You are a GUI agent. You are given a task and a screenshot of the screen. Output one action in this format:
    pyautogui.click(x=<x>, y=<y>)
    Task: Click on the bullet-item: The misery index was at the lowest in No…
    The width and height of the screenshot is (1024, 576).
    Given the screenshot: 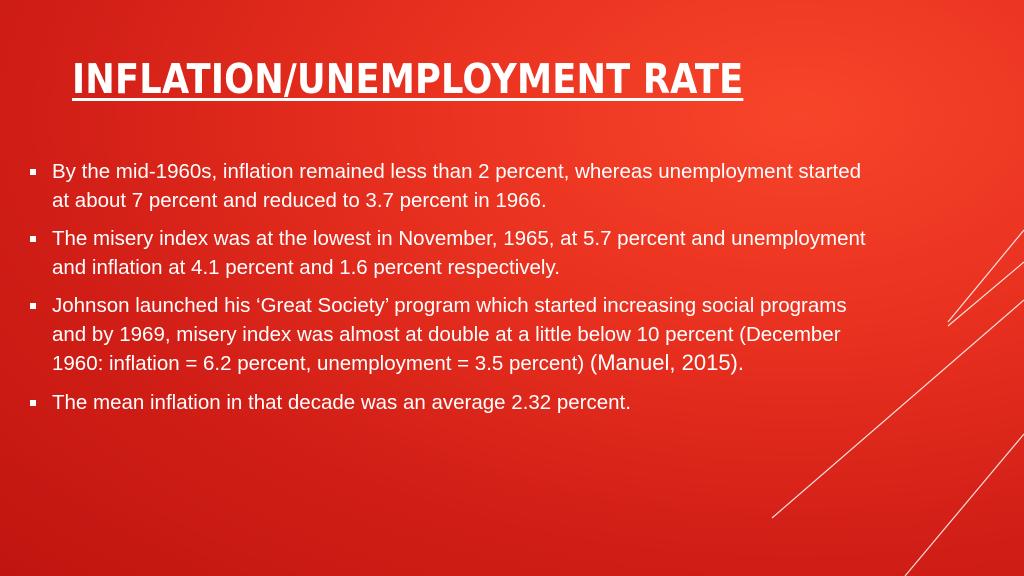 What is the action you would take?
    pyautogui.click(x=455, y=253)
    